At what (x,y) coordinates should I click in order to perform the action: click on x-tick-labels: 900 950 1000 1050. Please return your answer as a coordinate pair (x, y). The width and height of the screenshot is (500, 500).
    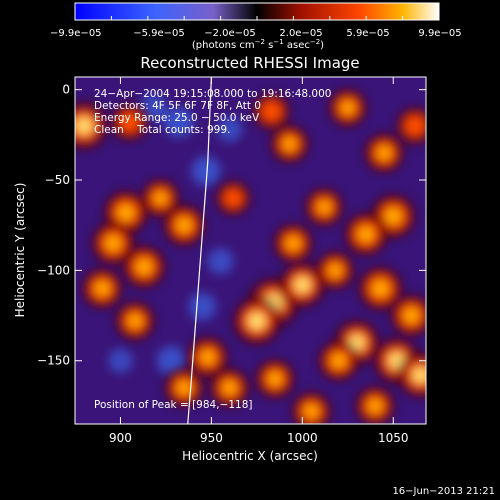
    Looking at the image, I should click on (259, 438).